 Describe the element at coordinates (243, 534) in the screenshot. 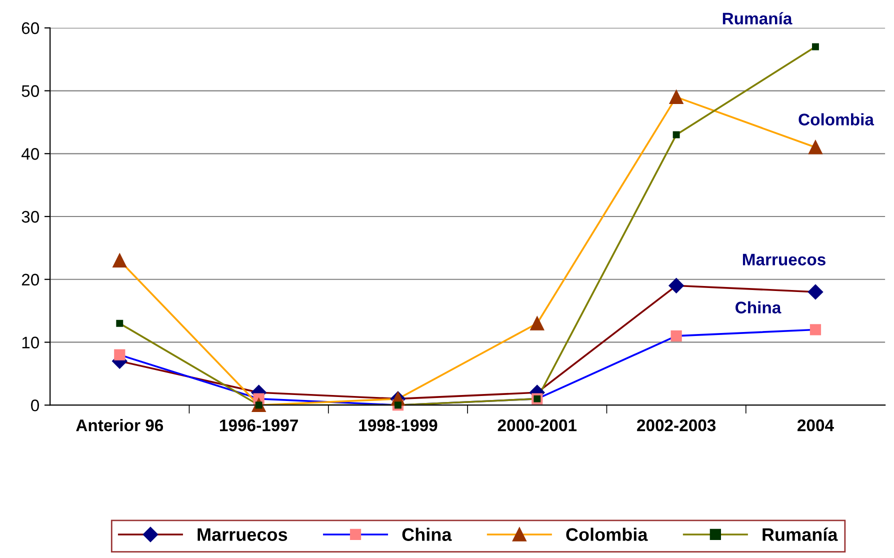

I see `legend-label: Marruecos` at that location.